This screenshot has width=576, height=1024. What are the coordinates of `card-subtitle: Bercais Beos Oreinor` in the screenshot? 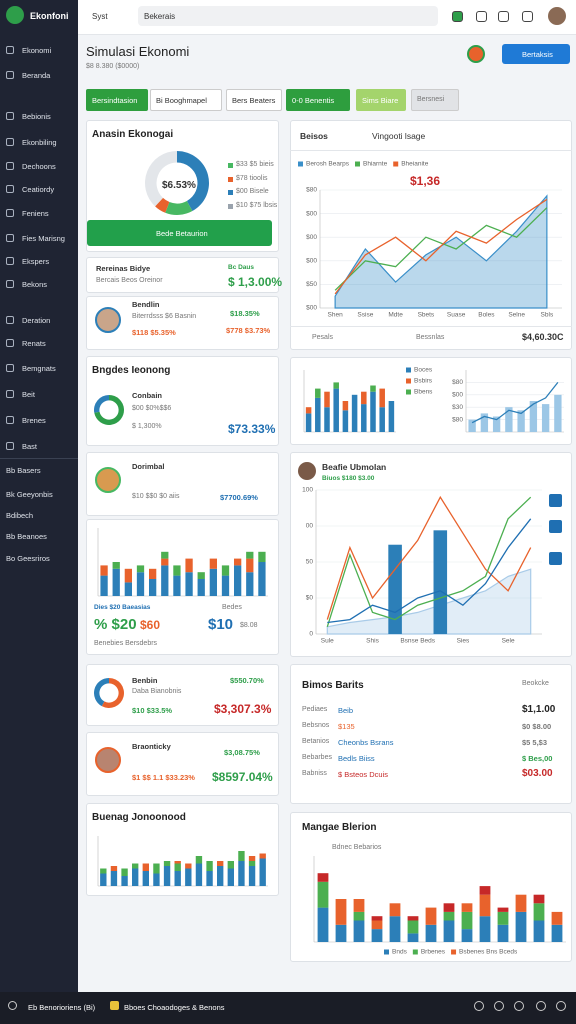 It's located at (129, 280).